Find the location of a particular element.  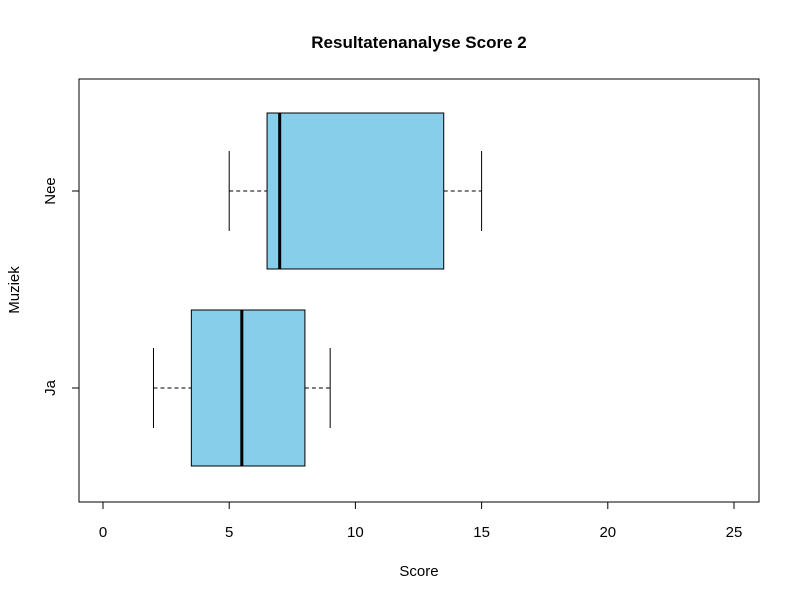

y-axis-label: Muziek is located at coordinates (14, 290).